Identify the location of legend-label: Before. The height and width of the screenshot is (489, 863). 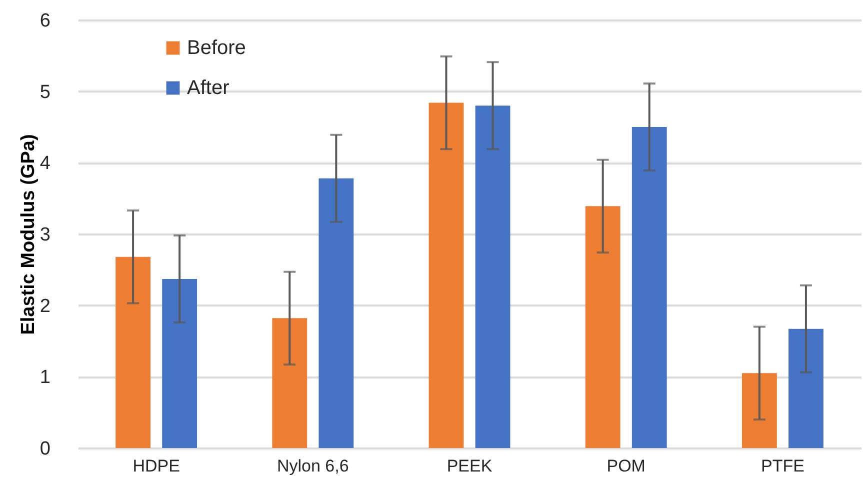
(216, 48).